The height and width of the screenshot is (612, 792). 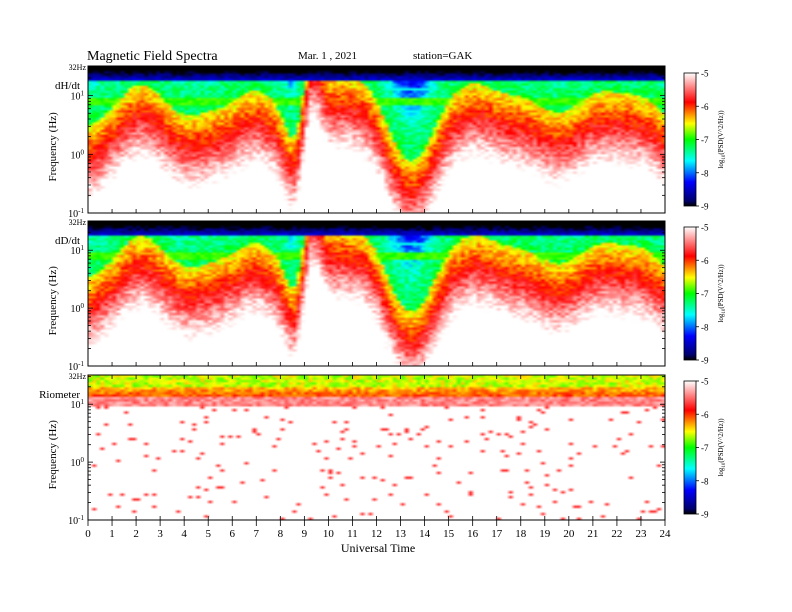 What do you see at coordinates (281, 534) in the screenshot?
I see `x-tick-label: 8` at bounding box center [281, 534].